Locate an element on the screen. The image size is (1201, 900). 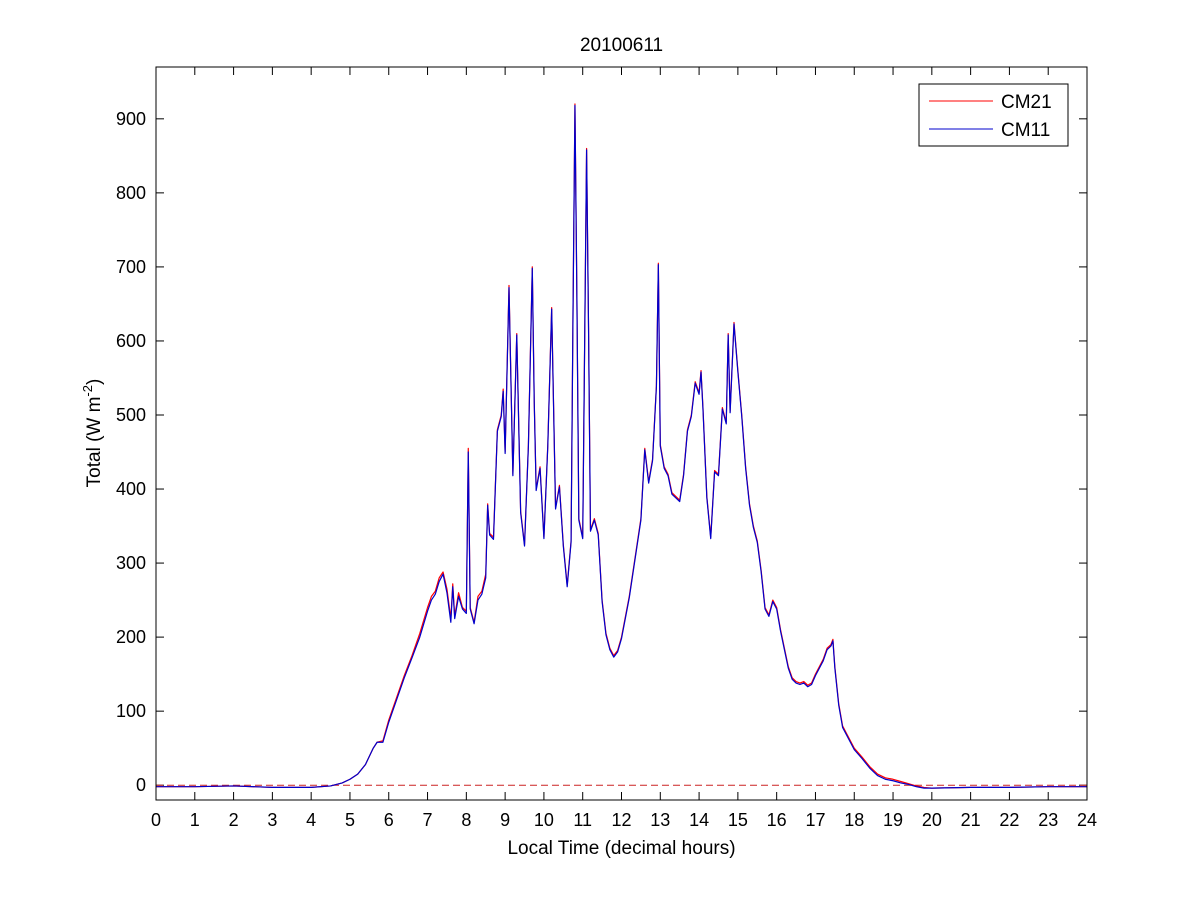
x-tick-label: 19 is located at coordinates (893, 820).